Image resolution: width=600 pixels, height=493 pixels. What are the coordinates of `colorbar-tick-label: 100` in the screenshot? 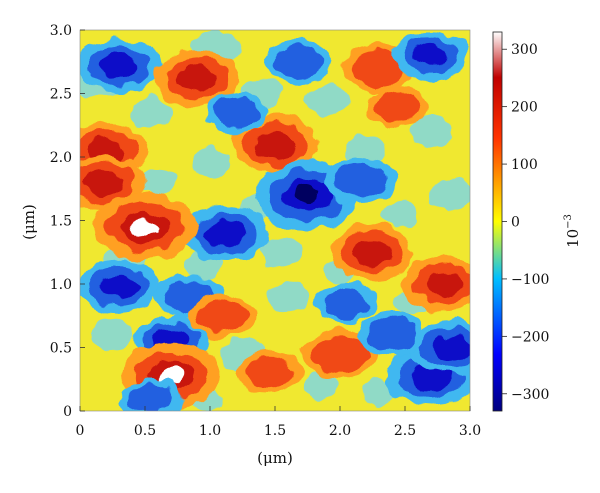 It's located at (524, 165).